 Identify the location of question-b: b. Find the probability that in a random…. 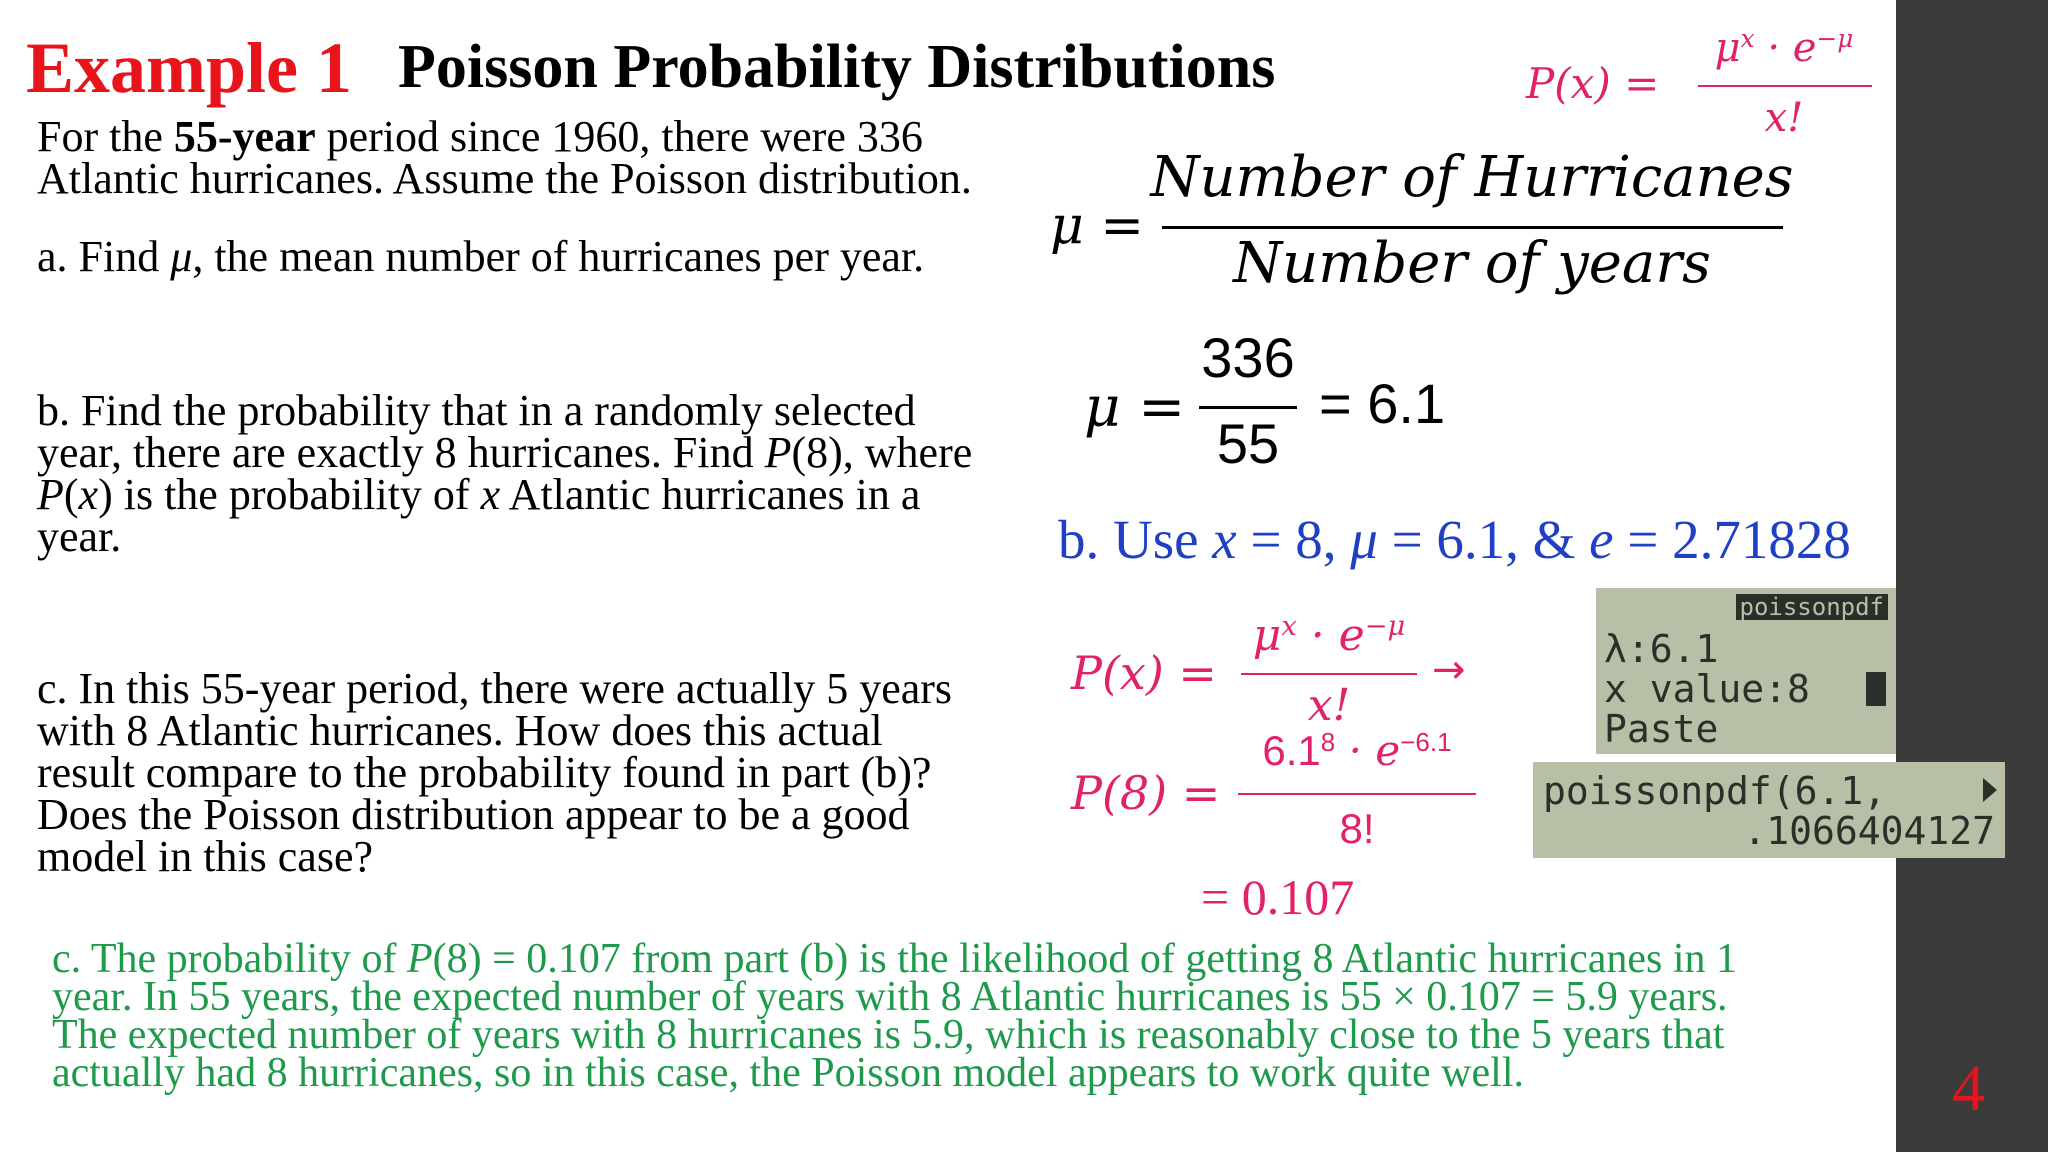
(505, 475).